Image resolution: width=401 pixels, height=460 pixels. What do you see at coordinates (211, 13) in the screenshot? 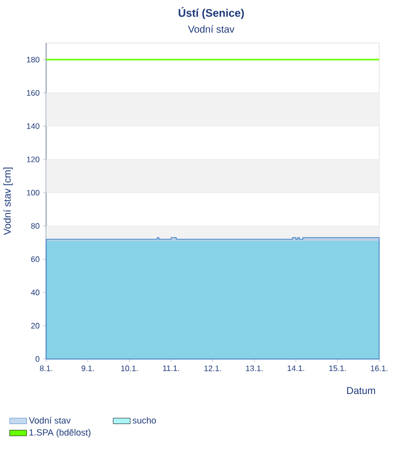
I see `chart-title: Ústí (Senice)` at bounding box center [211, 13].